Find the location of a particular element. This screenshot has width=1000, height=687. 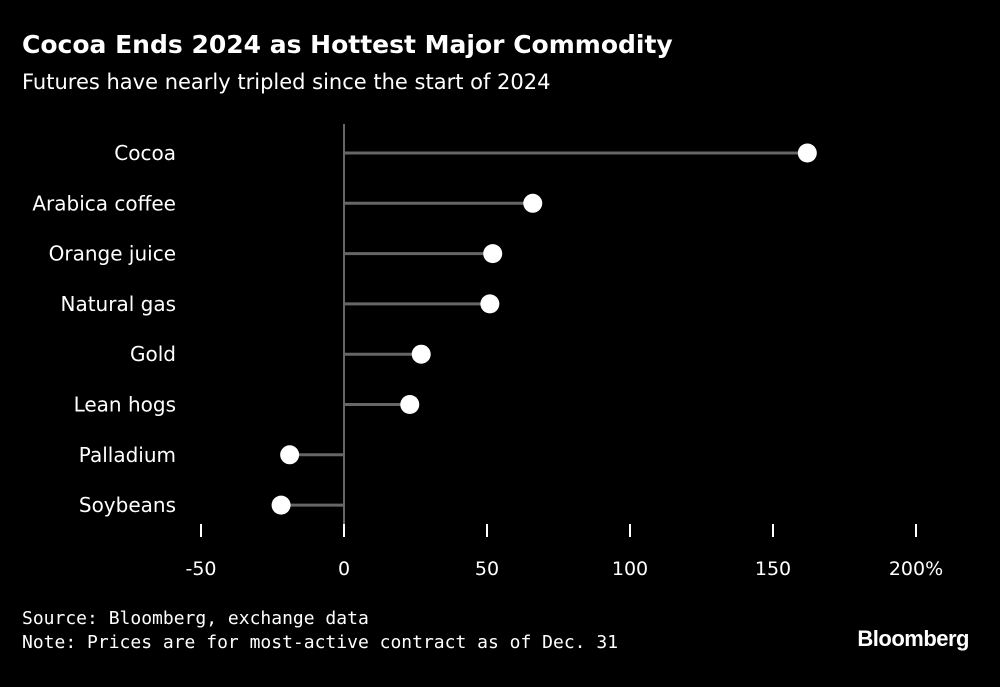

x-tick-label: 50 is located at coordinates (487, 569).